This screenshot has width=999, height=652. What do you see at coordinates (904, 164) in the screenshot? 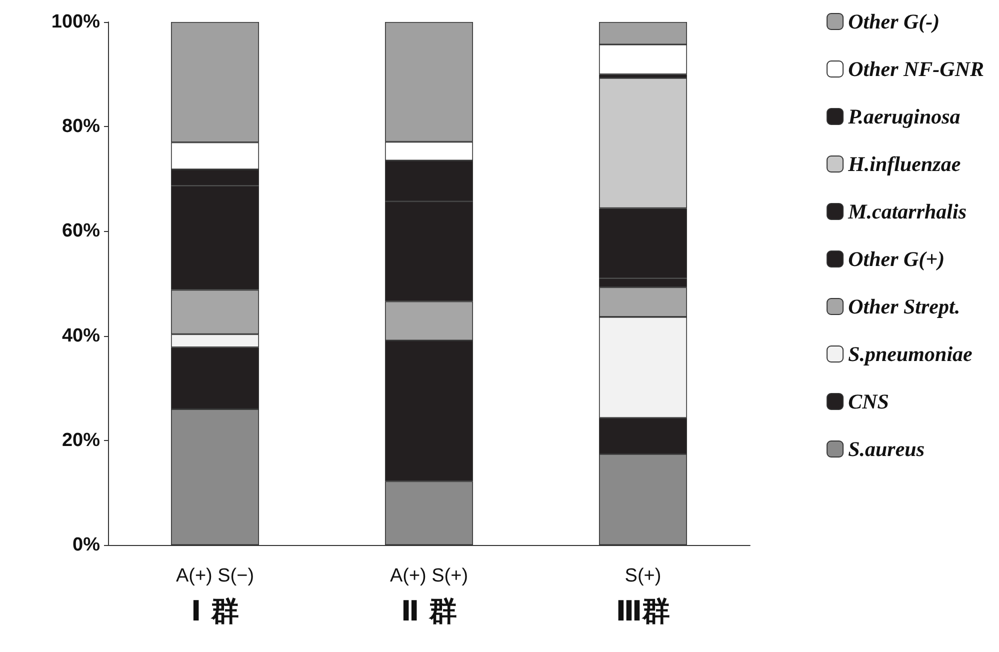
I see `legend-label: H.influenzae` at bounding box center [904, 164].